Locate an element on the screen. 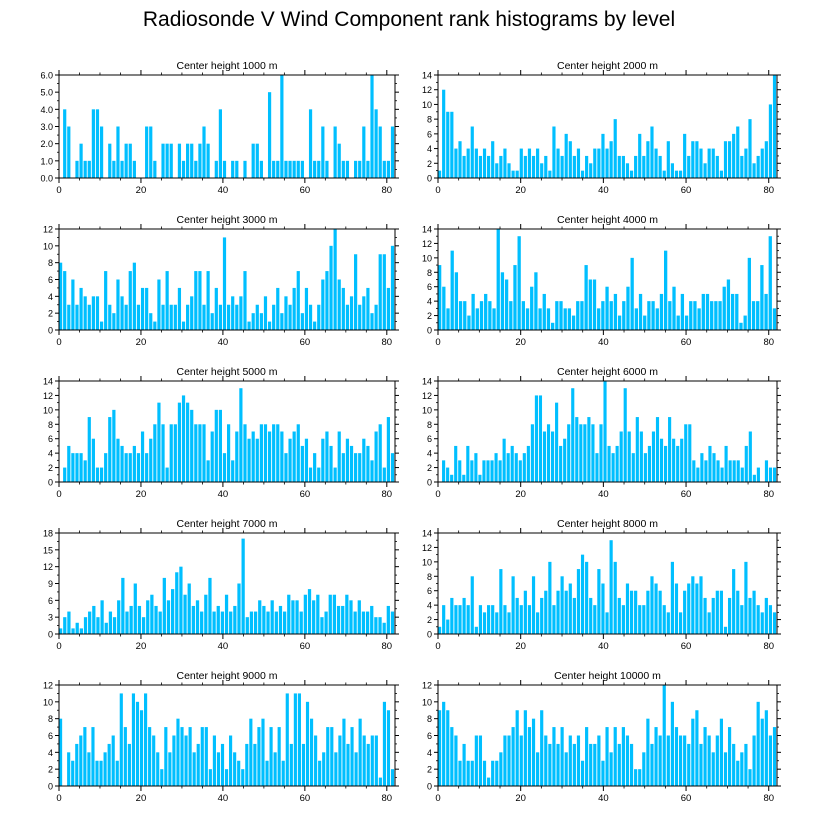 The height and width of the screenshot is (824, 818). y-tick-label: 9 is located at coordinates (50, 584).